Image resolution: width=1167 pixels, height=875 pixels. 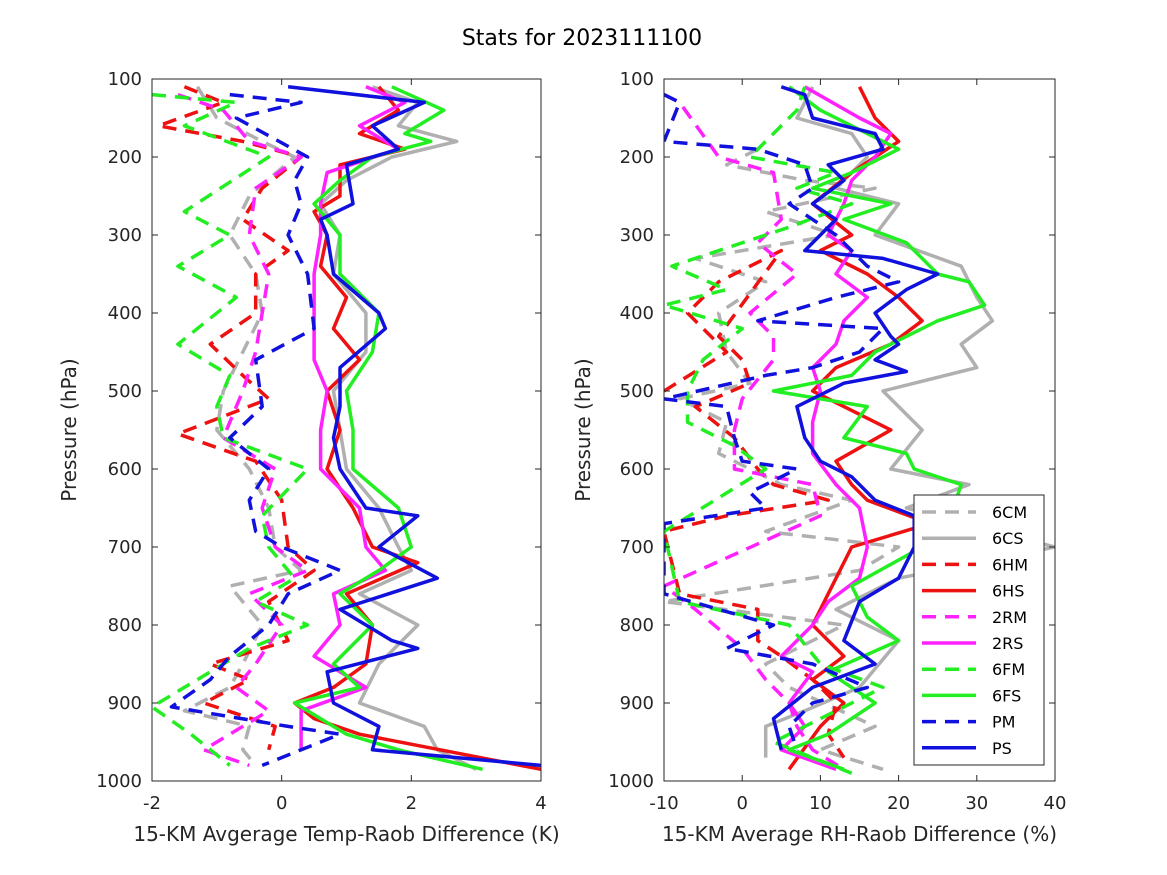 I want to click on rh-x-tick-label: -10, so click(x=663, y=803).